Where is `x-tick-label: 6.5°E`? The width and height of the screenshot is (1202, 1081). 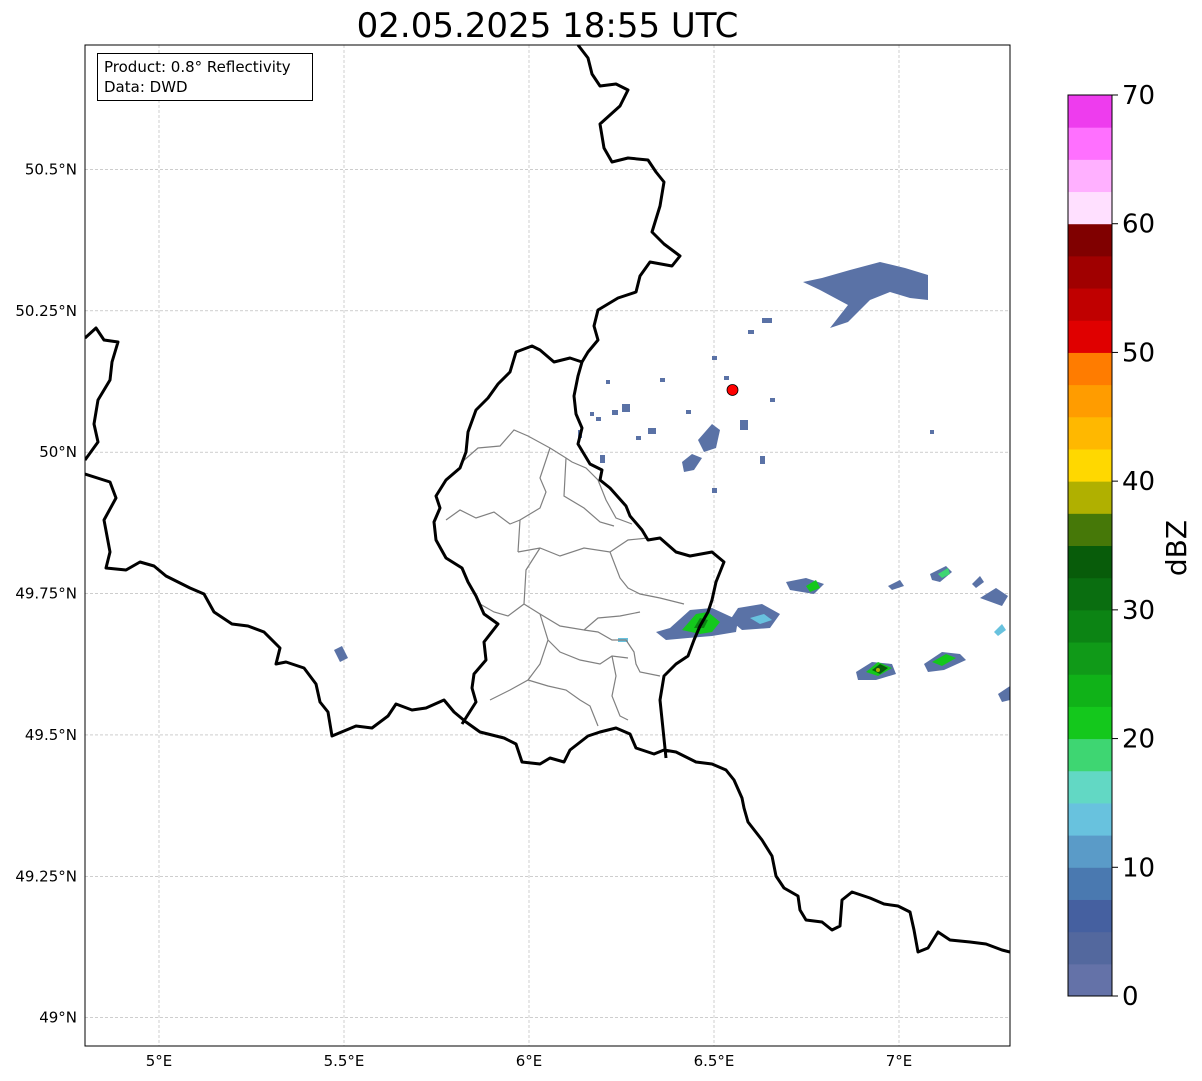
x-tick-label: 6.5°E is located at coordinates (714, 1061).